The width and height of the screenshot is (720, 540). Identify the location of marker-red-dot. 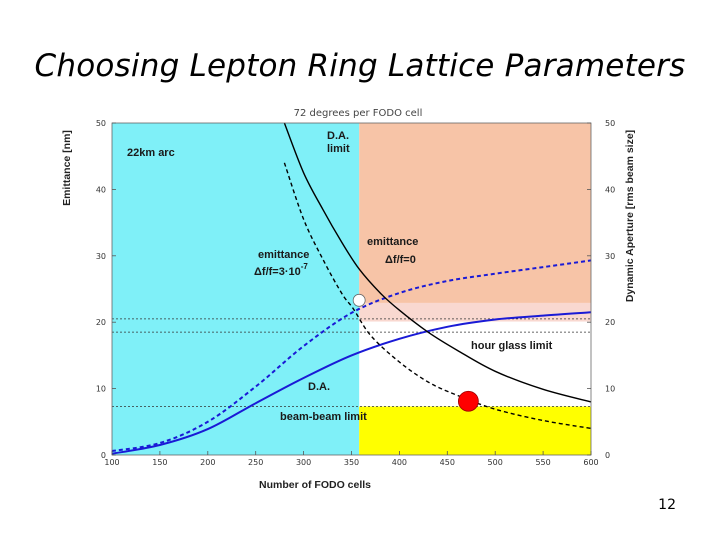
(468, 401).